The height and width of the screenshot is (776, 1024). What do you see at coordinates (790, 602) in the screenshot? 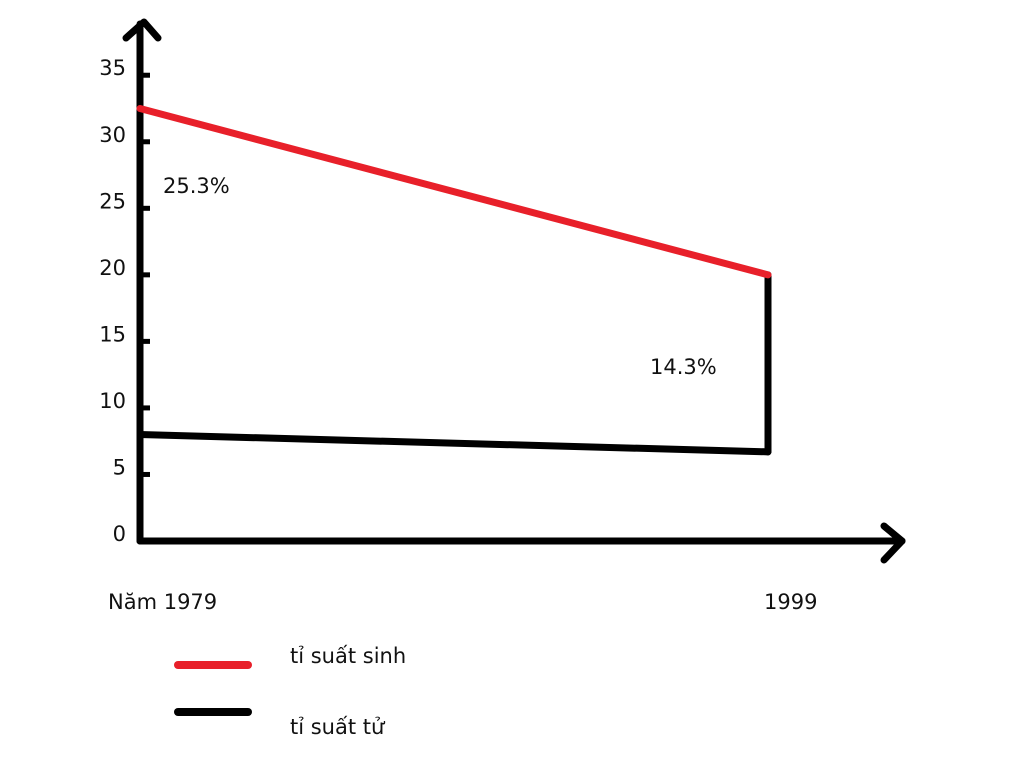
I see `x-tick-label: 1999` at bounding box center [790, 602].